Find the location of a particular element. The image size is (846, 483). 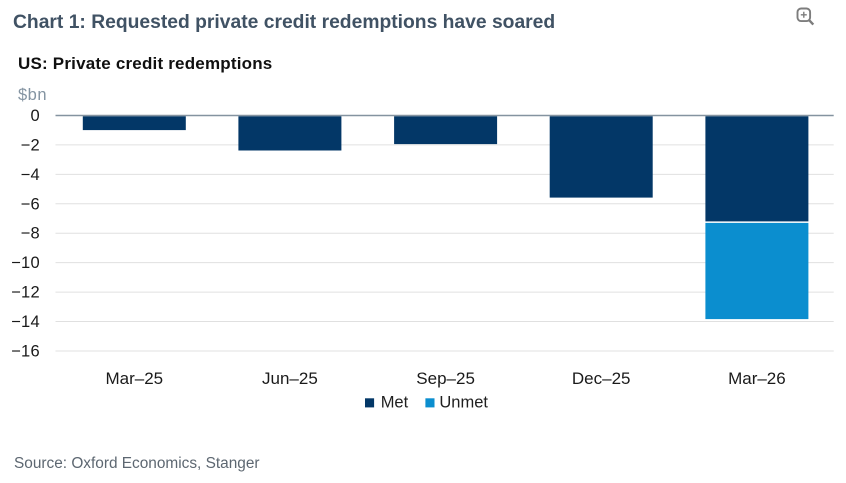

svg-text: −4 is located at coordinates (30, 175).